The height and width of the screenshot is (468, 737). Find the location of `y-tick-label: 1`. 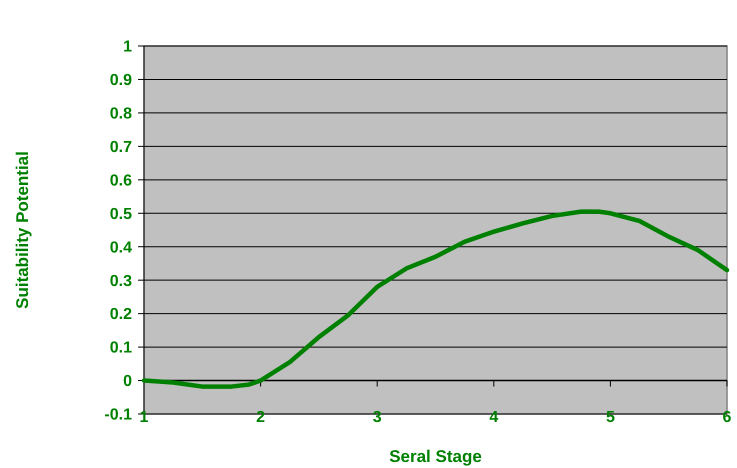

y-tick-label: 1 is located at coordinates (127, 47).